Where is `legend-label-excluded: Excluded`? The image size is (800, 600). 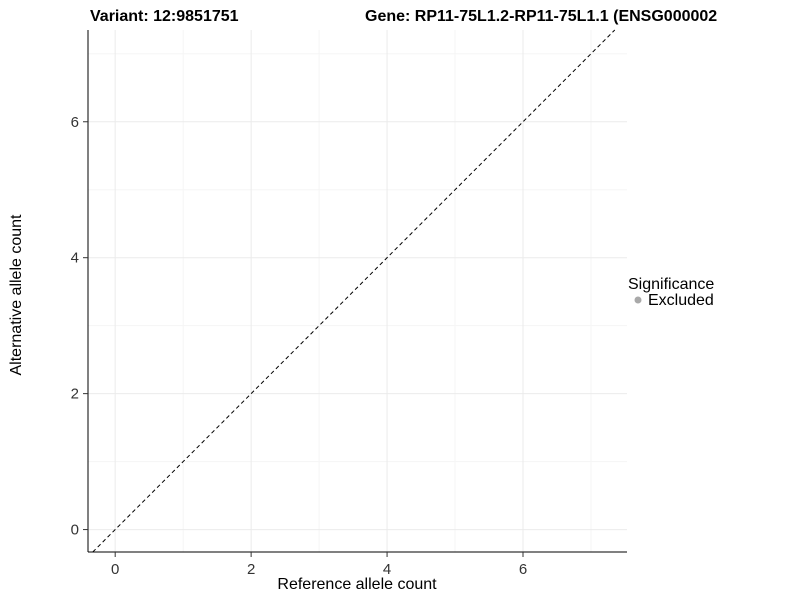
legend-label-excluded: Excluded is located at coordinates (681, 300).